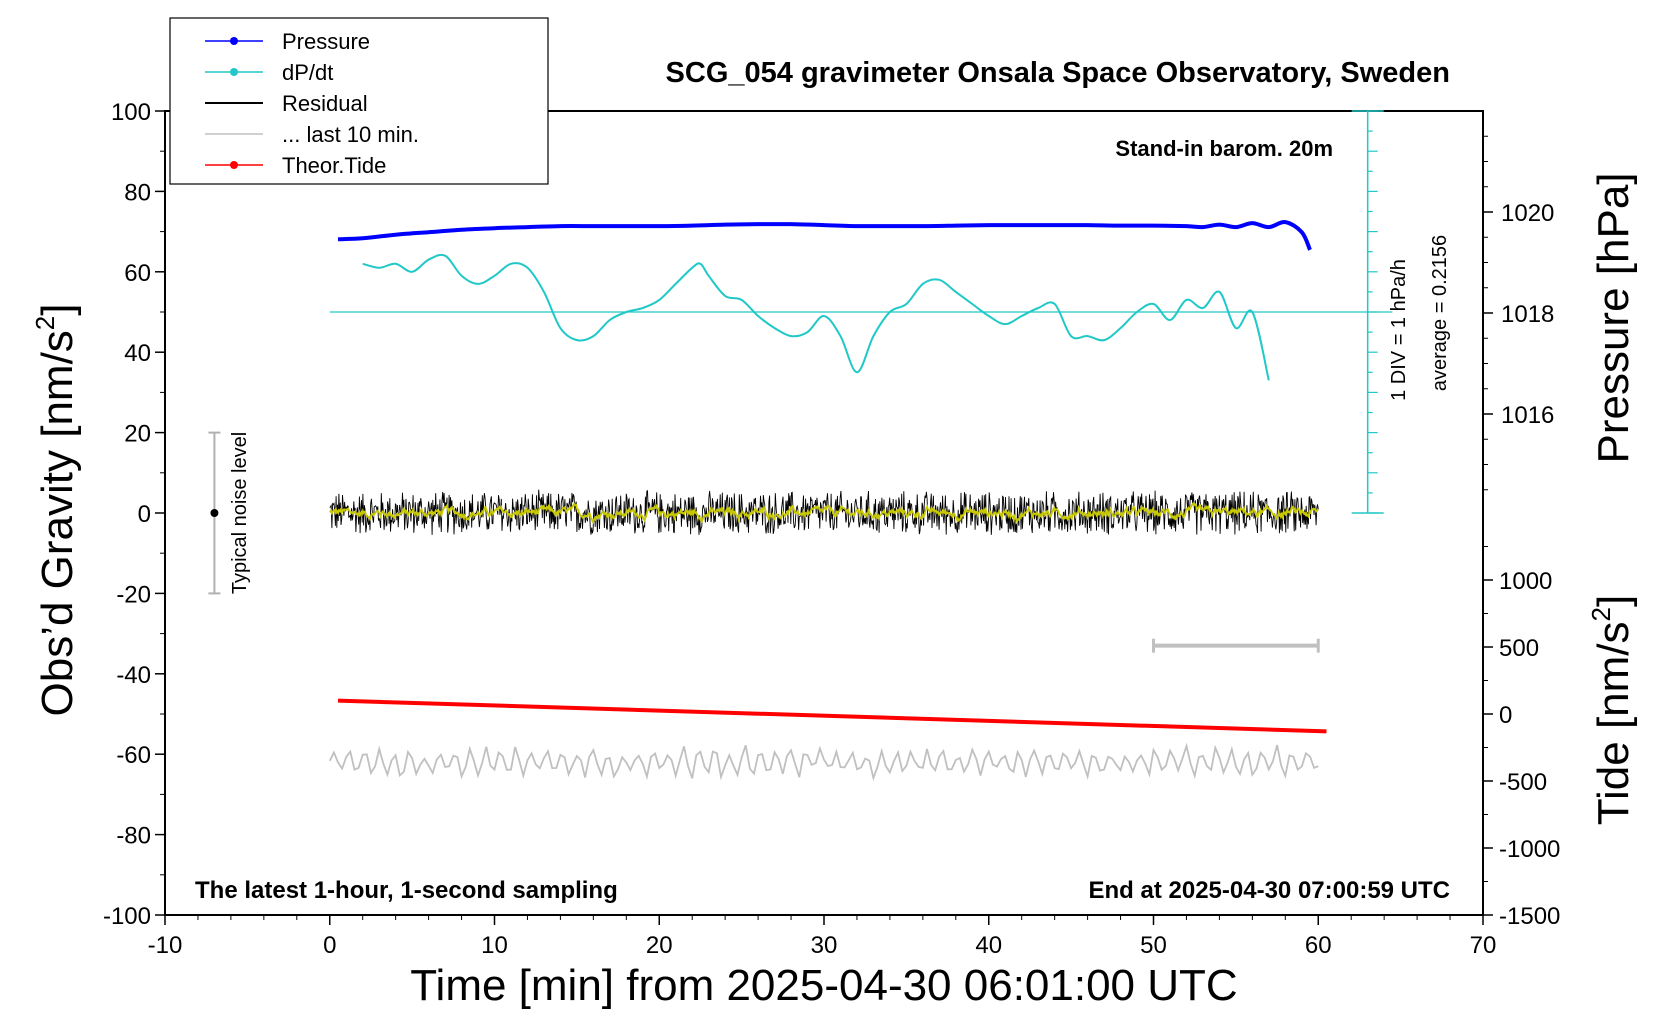 The width and height of the screenshot is (1660, 1020). Describe the element at coordinates (133, 755) in the screenshot. I see `y-tick-label: -60` at that location.